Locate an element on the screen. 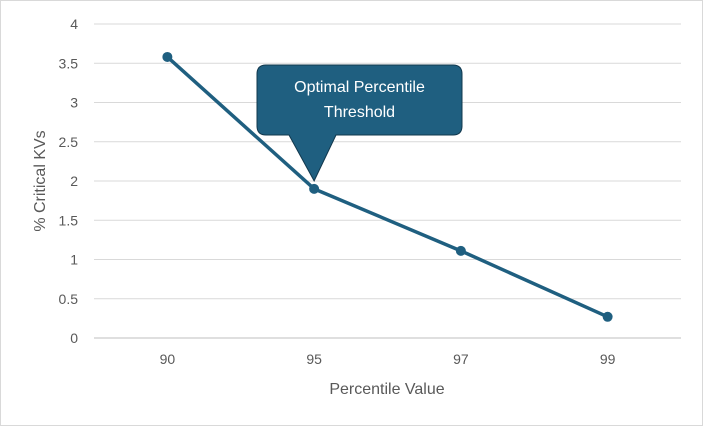 The width and height of the screenshot is (703, 427). y-tick-label: 3.5 is located at coordinates (69, 63).